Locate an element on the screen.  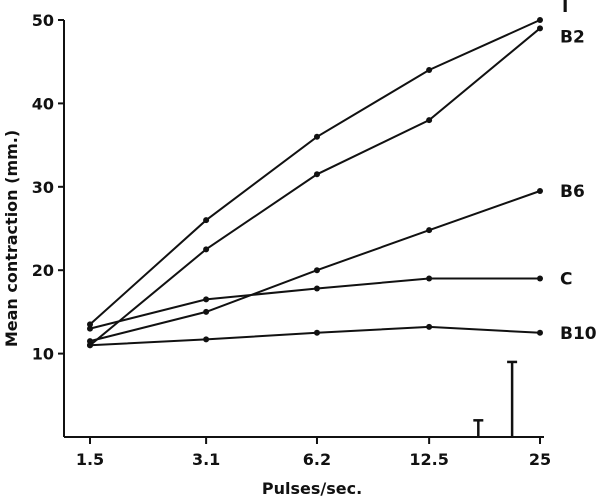
series-label-b6: B6 is located at coordinates (572, 192).